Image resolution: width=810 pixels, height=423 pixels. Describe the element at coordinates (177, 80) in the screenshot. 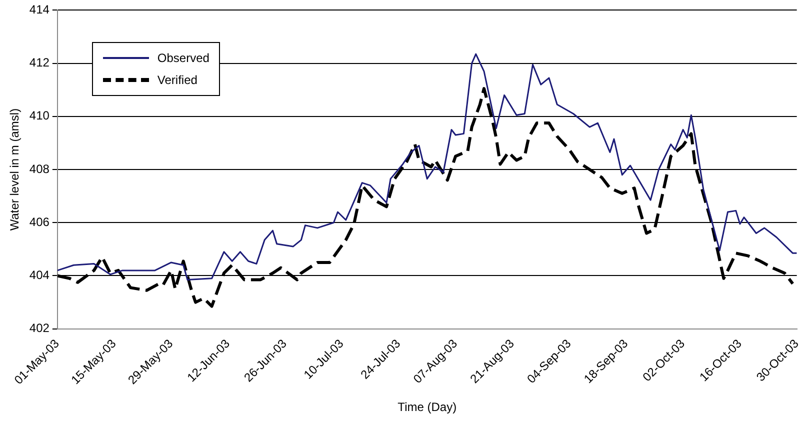

I see `legend-label: Verified` at that location.